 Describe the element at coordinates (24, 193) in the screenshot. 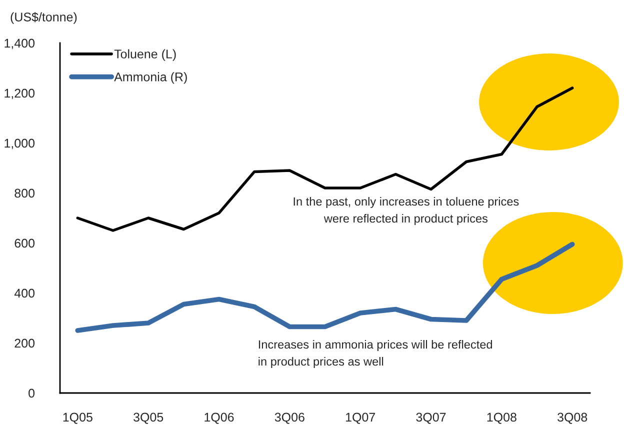

I see `y-tick-label: 800` at that location.